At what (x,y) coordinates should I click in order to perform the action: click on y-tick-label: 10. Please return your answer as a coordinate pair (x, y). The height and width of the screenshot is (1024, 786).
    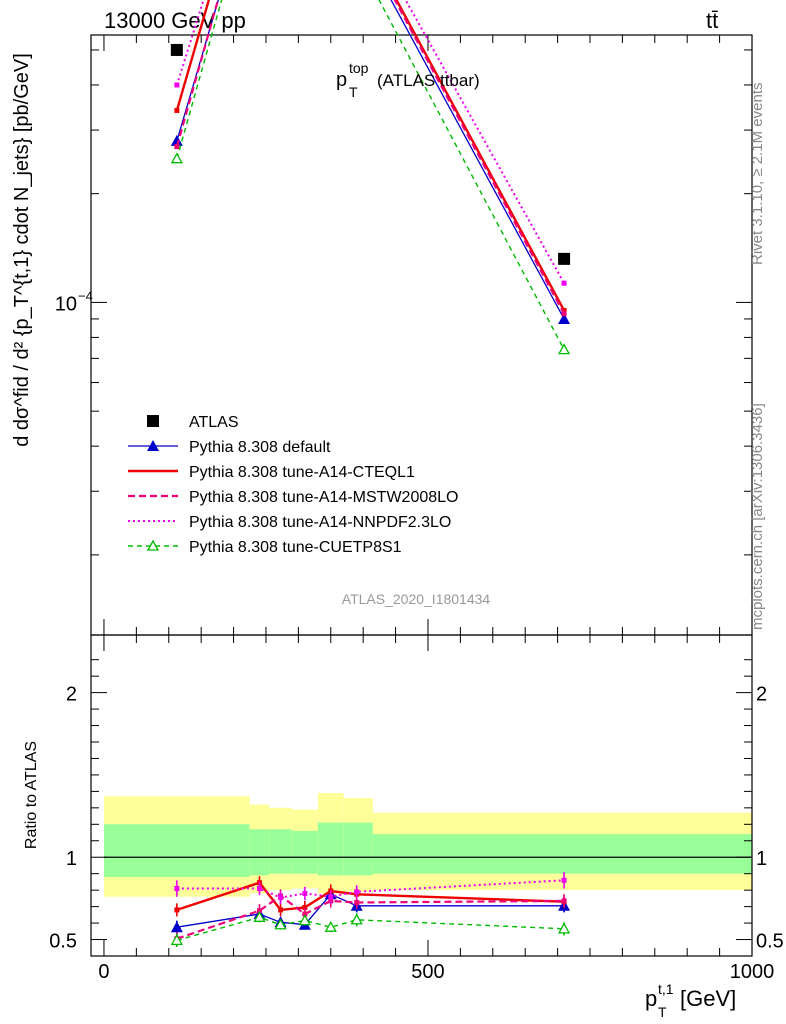
    Looking at the image, I should click on (66, 304).